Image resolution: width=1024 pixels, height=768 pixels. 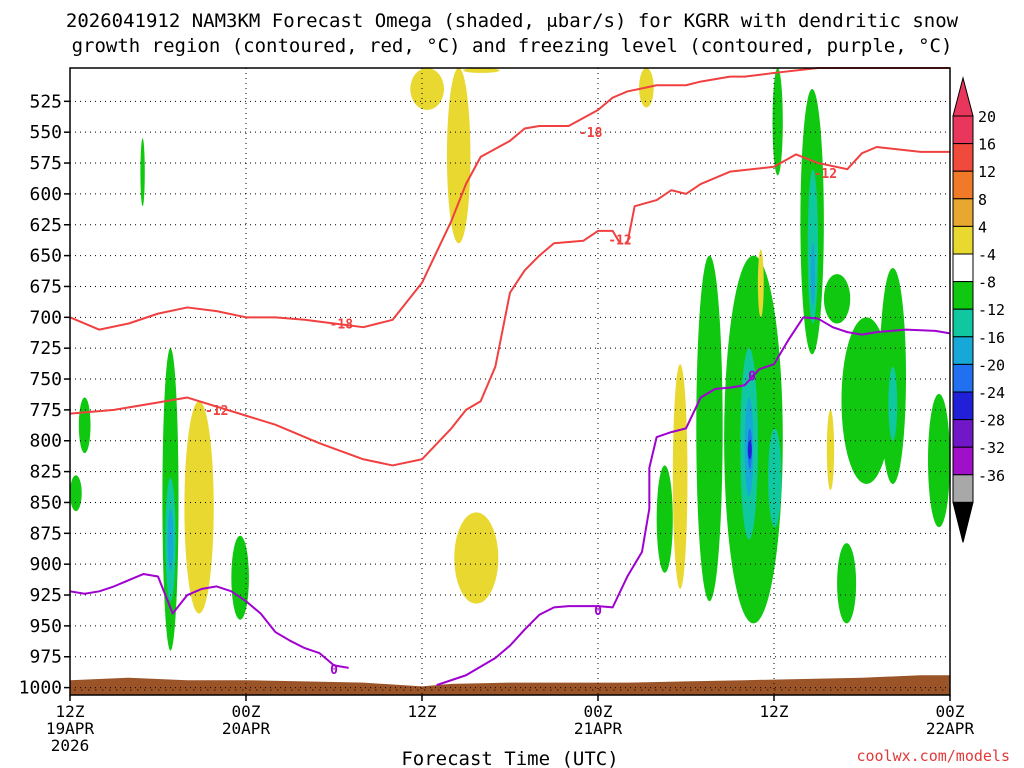 I want to click on credit-text: coolwx.com/models, so click(x=933, y=756).